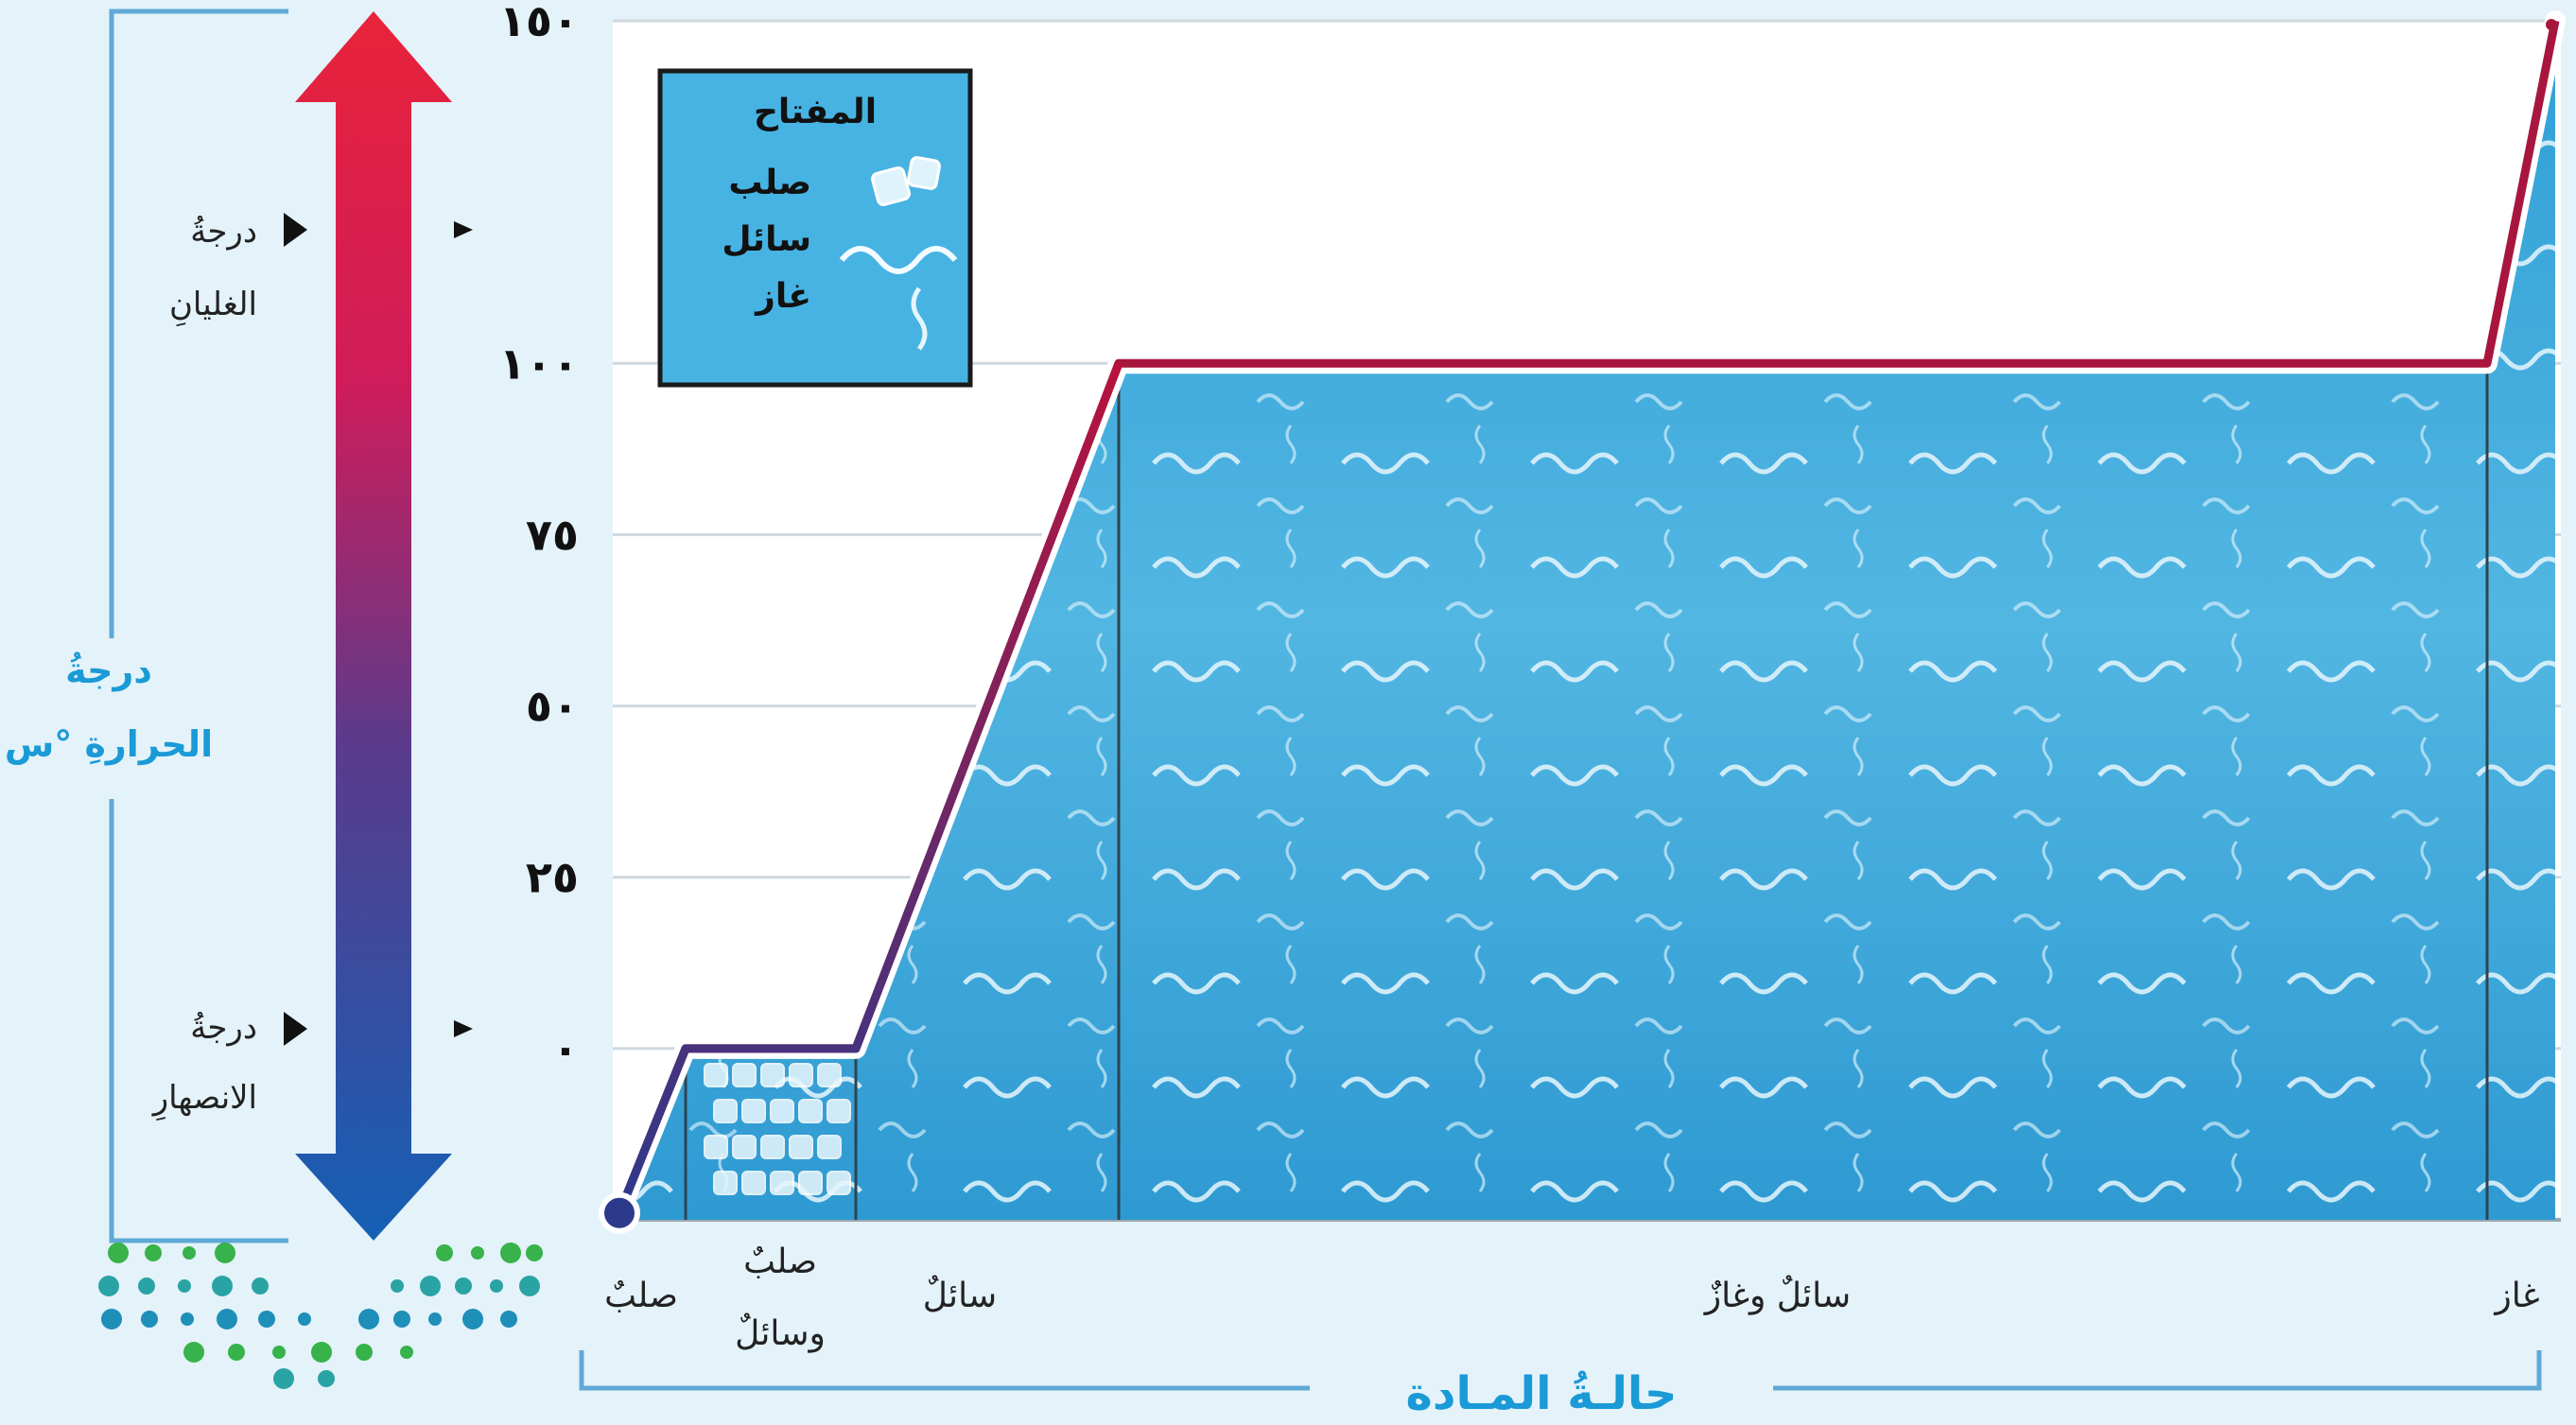 This screenshot has height=1425, width=2576. Describe the element at coordinates (944, 1371) in the screenshot. I see `x-bracket-right` at that location.